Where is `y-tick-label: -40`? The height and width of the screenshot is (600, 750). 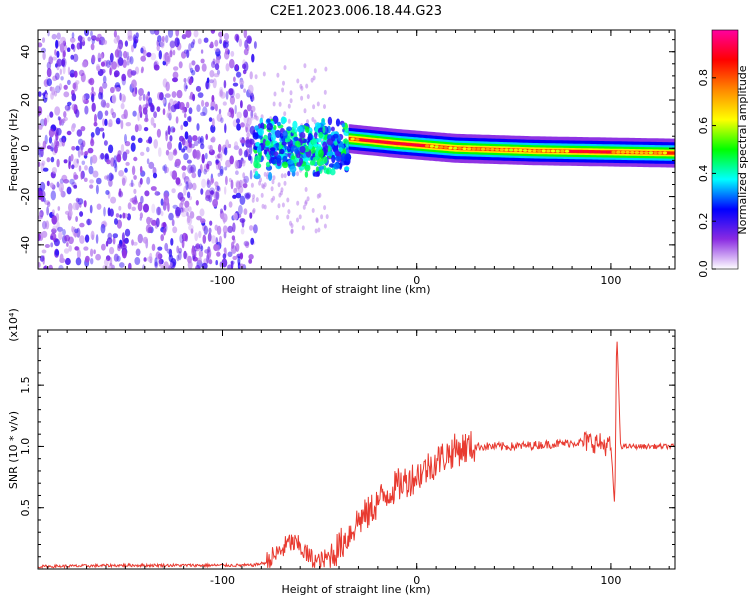 y-tick-label: -40 is located at coordinates (25, 245).